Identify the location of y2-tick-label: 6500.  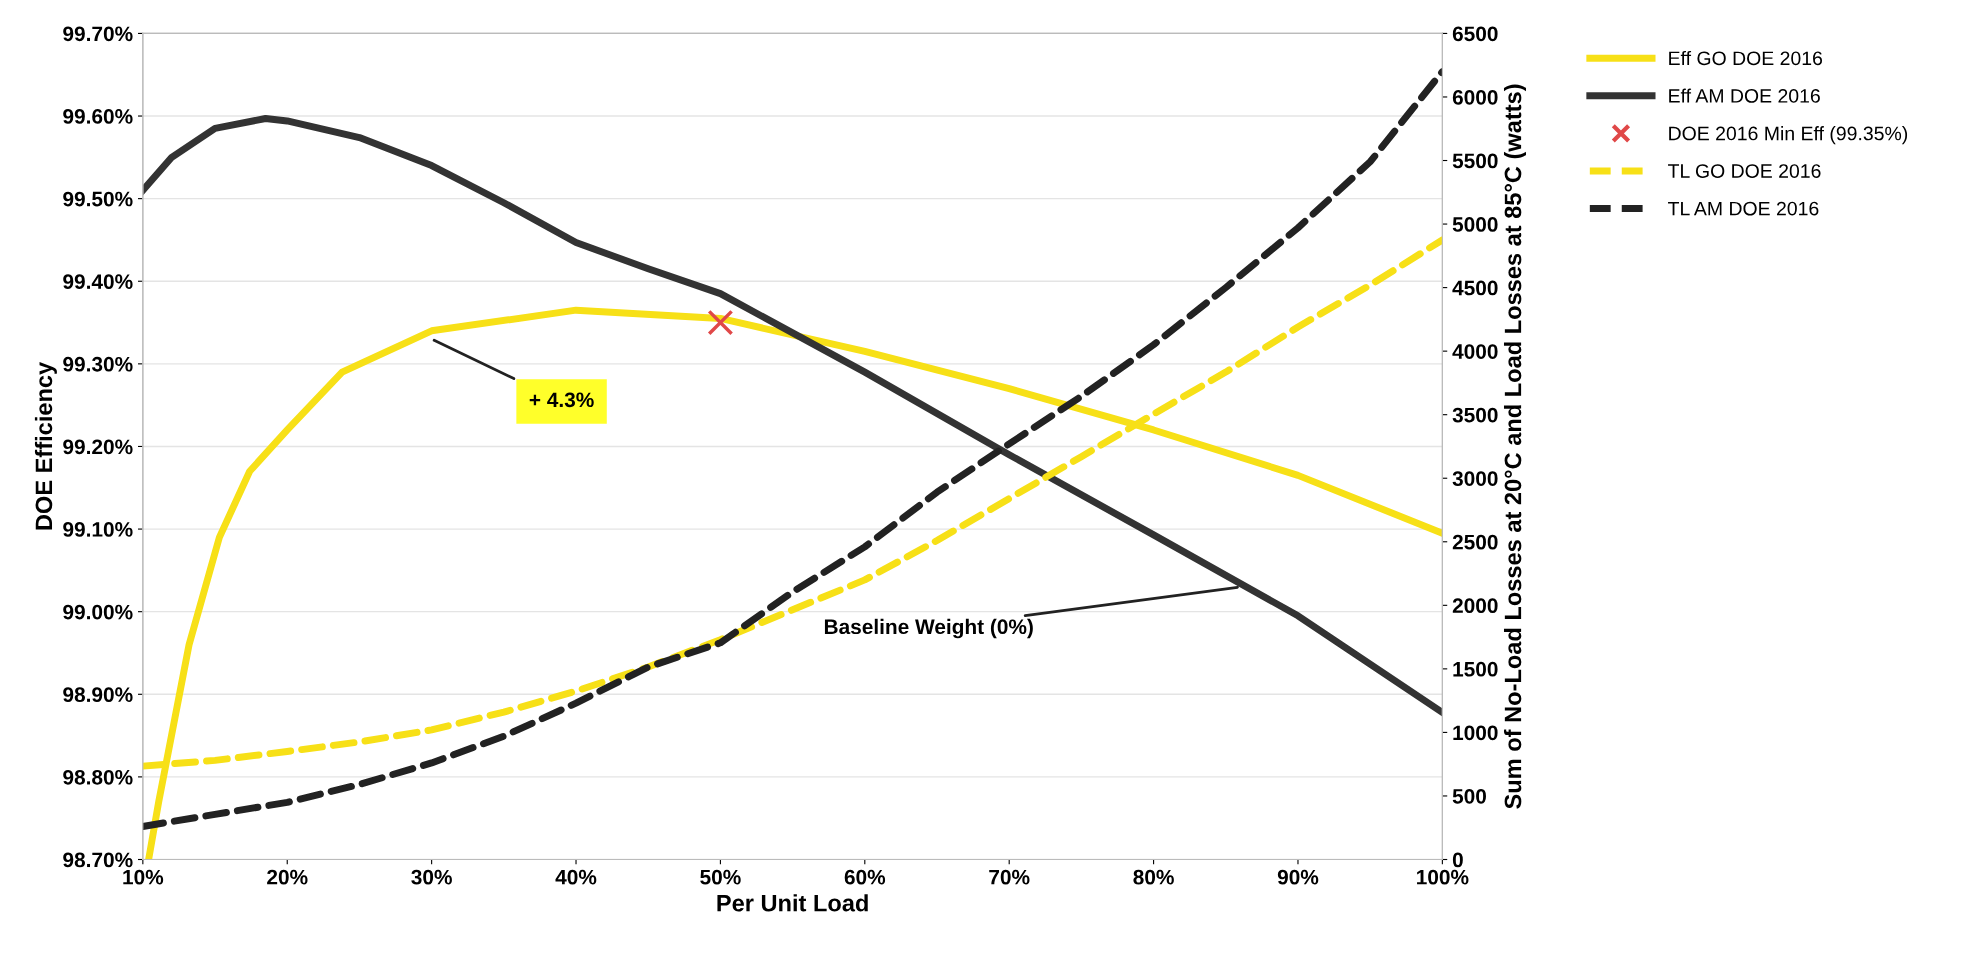
(1475, 34).